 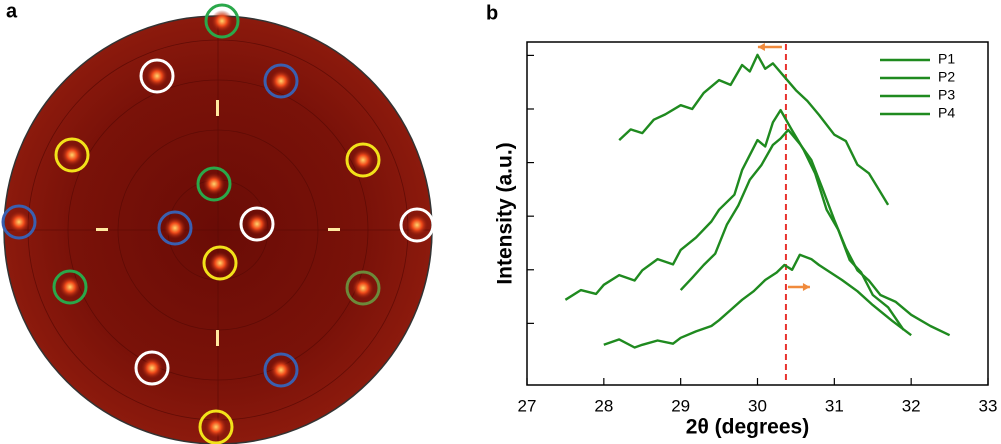 What do you see at coordinates (747, 427) in the screenshot?
I see `x-axis-label: 2θ (degrees)` at bounding box center [747, 427].